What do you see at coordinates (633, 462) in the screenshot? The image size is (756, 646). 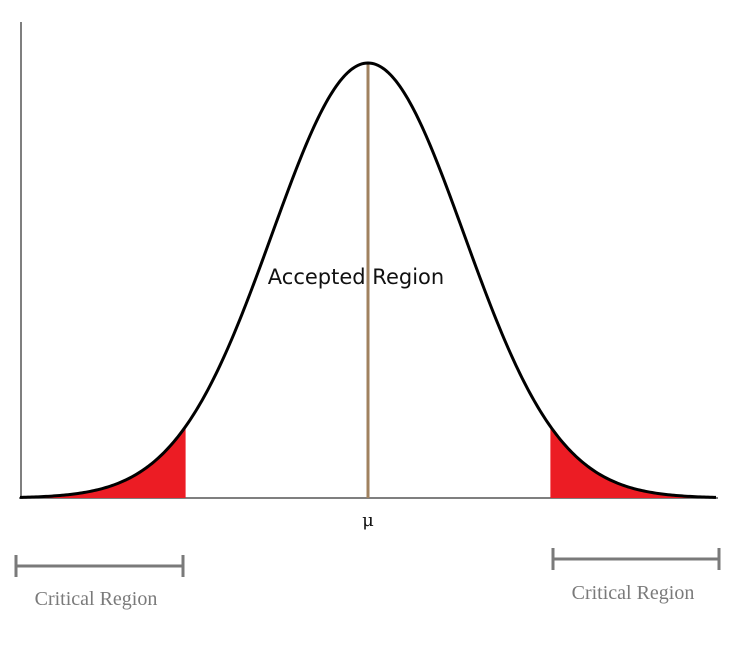 I see `right-critical-region-fill` at bounding box center [633, 462].